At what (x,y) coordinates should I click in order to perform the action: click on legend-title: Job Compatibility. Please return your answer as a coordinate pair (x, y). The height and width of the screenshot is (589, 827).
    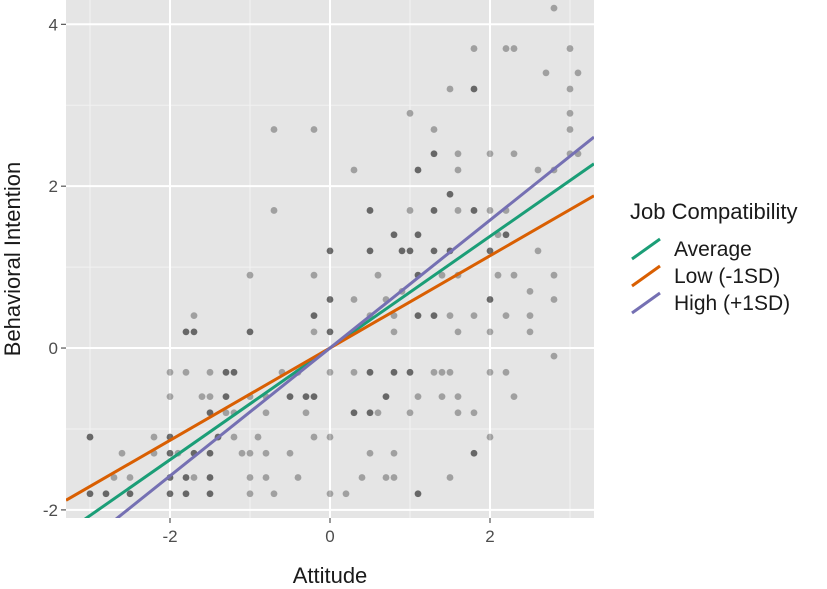
    Looking at the image, I should click on (714, 211).